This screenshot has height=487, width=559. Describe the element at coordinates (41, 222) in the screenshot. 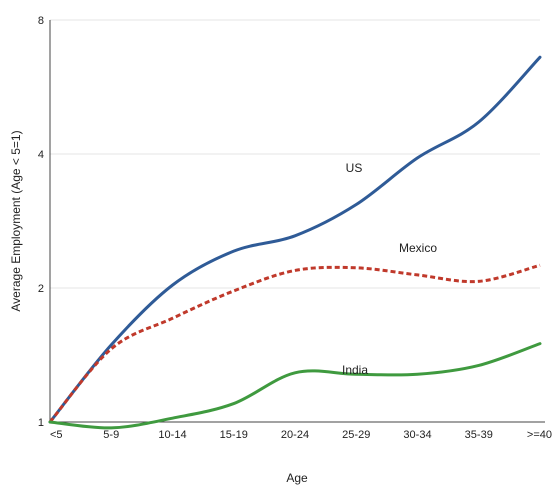

I see `y-tick-labels: 1 2 4 8` at that location.